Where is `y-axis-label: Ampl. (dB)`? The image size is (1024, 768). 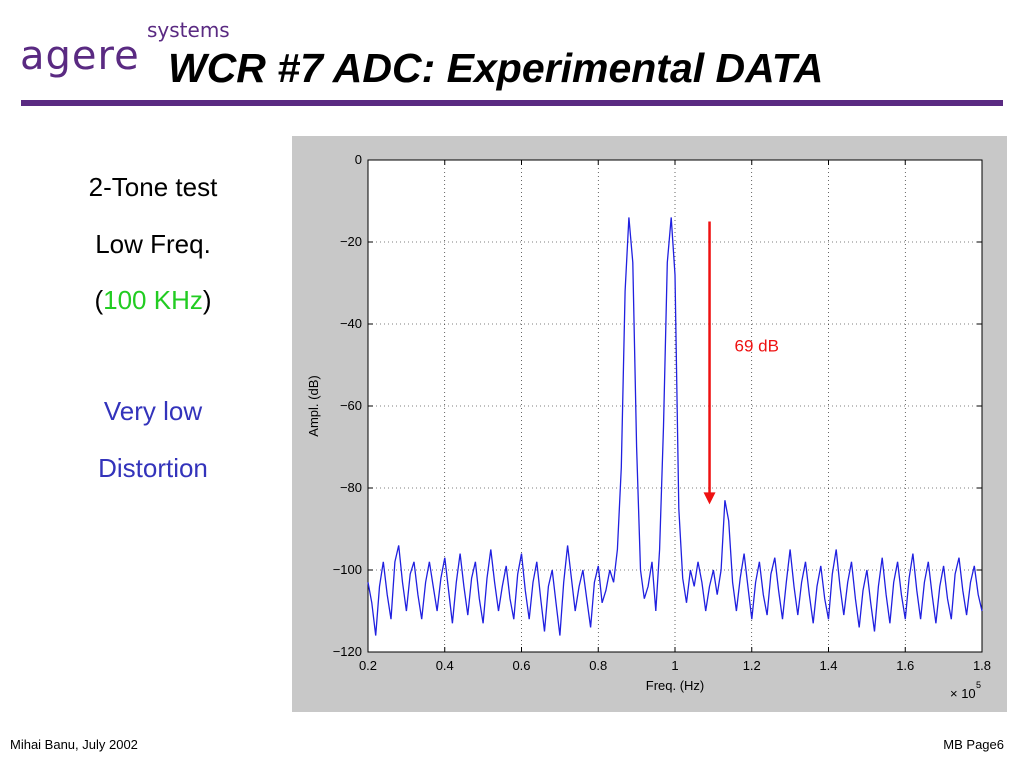
y-axis-label: Ampl. (dB) is located at coordinates (313, 405).